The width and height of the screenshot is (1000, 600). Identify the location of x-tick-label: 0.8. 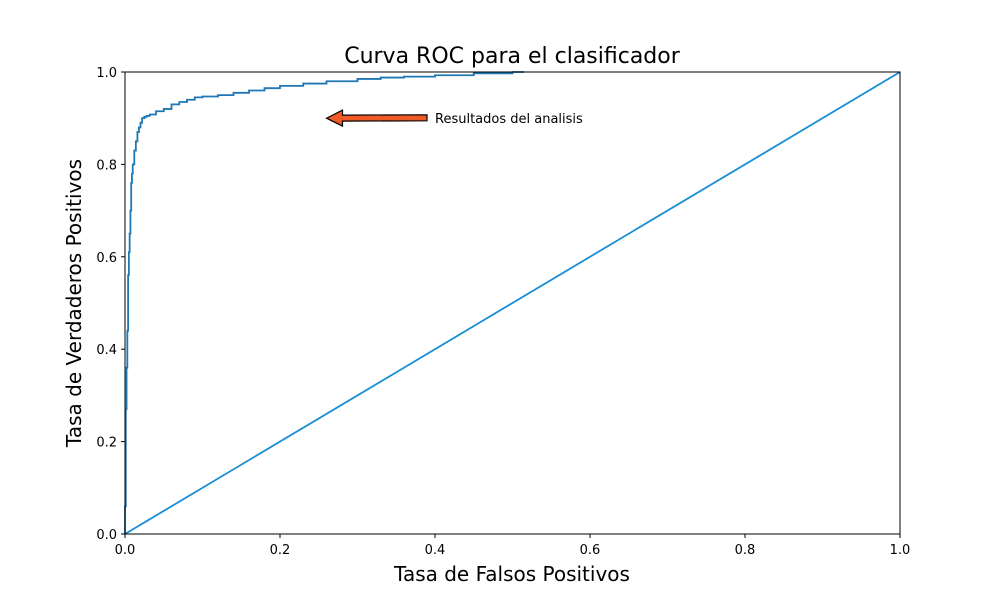
(745, 550).